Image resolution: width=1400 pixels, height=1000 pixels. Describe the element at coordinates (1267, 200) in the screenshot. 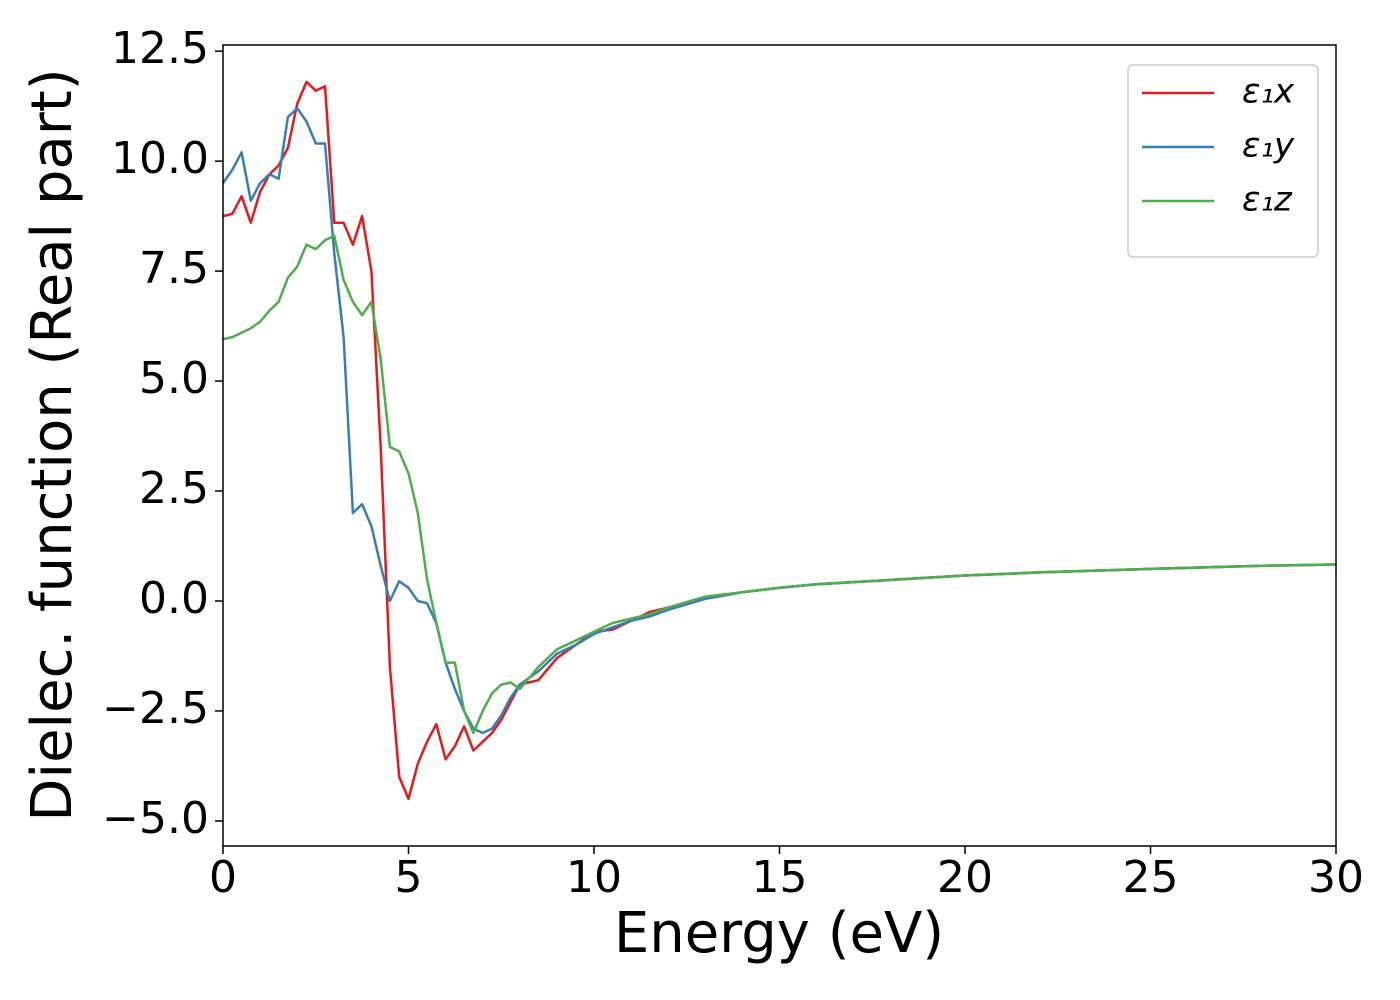

I see `legend-label: ε₁z` at that location.